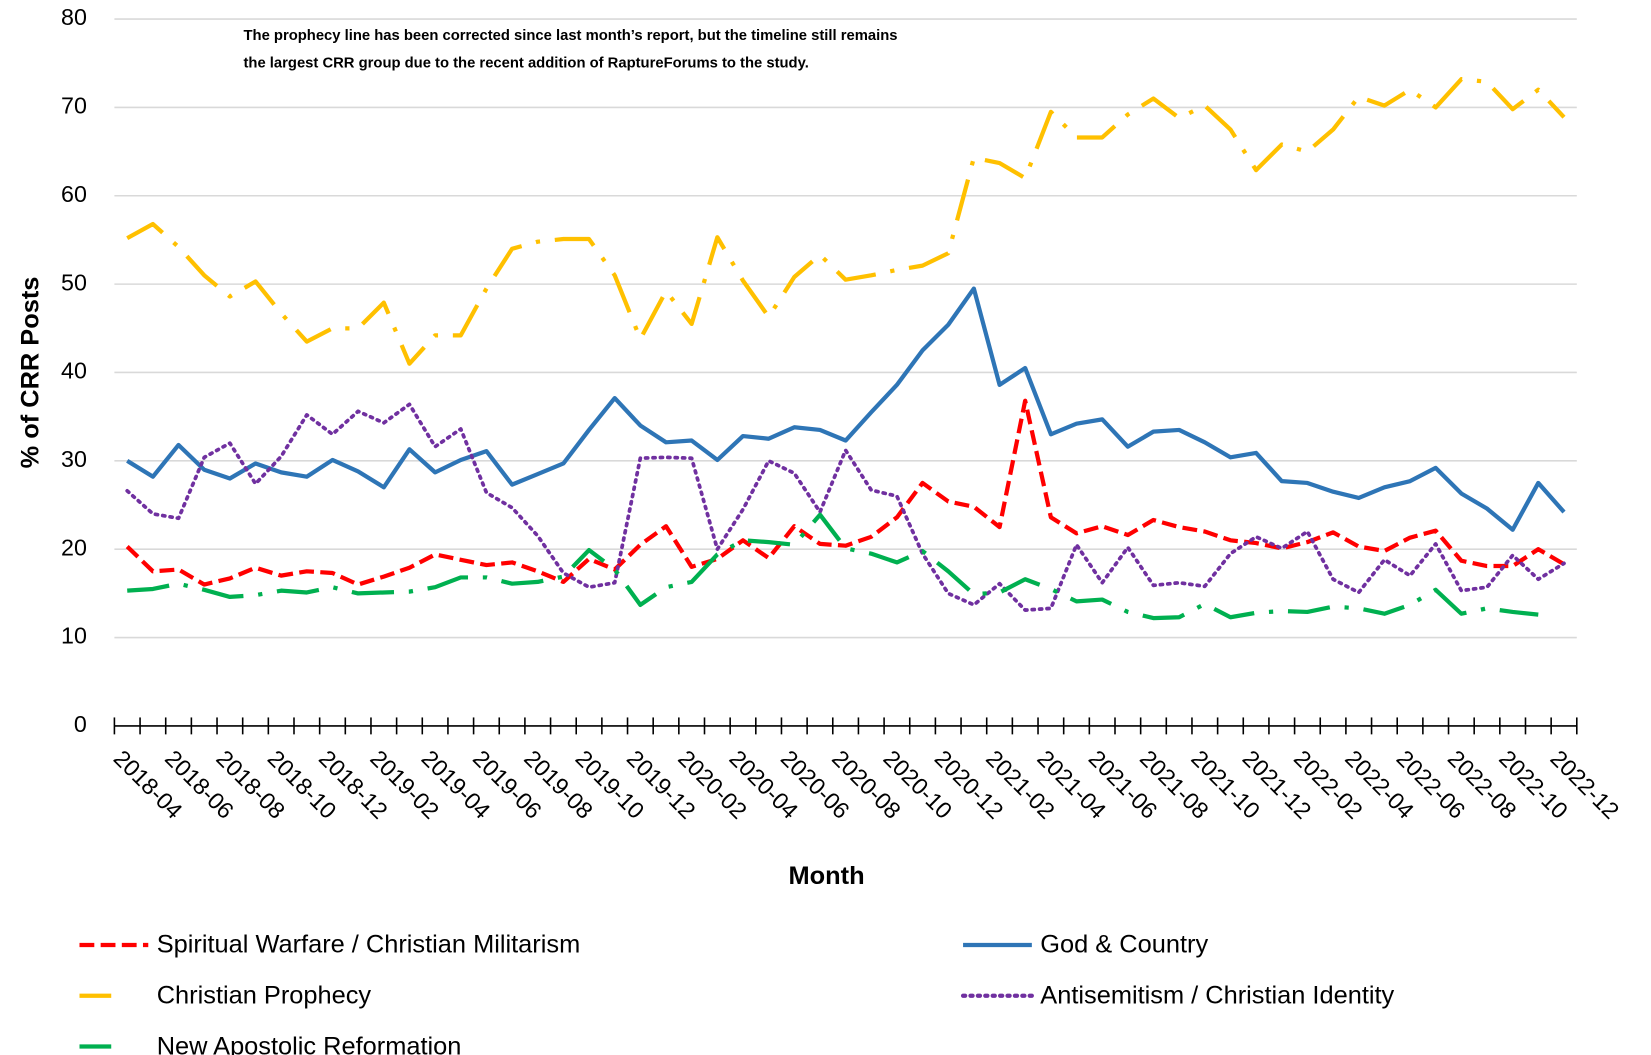  Describe the element at coordinates (1124, 945) in the screenshot. I see `legend-label: God & Country` at that location.